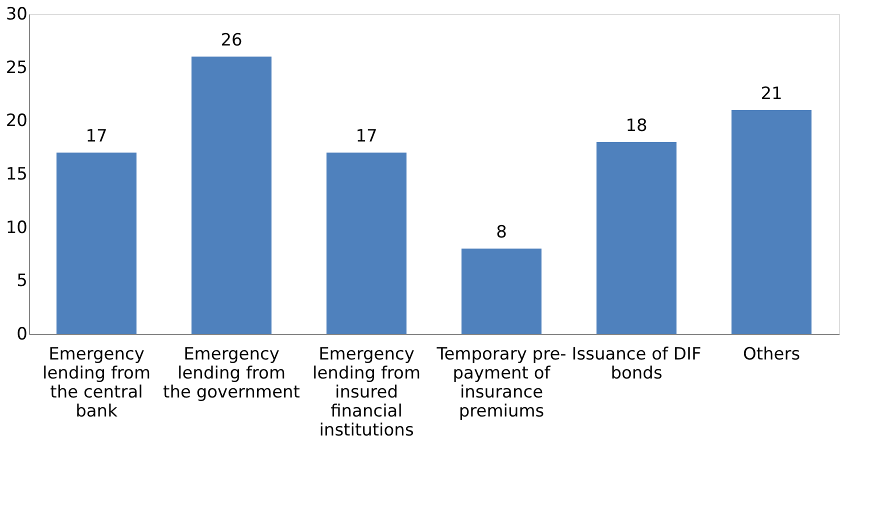 This screenshot has height=519, width=874. I want to click on x-tick-label: Emergency lending from the government, so click(231, 373).